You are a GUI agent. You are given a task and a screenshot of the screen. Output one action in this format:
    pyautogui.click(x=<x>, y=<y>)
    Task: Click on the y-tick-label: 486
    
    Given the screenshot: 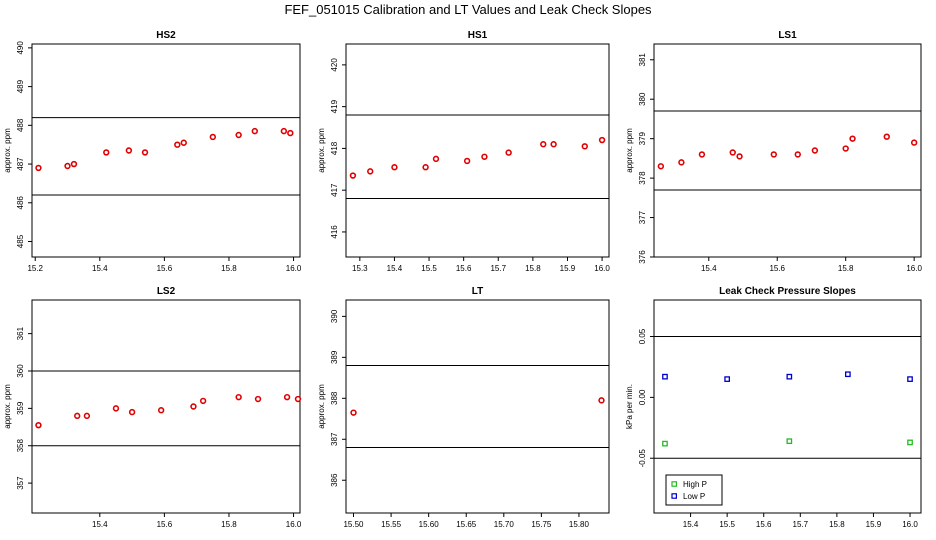 What is the action you would take?
    pyautogui.click(x=20, y=203)
    